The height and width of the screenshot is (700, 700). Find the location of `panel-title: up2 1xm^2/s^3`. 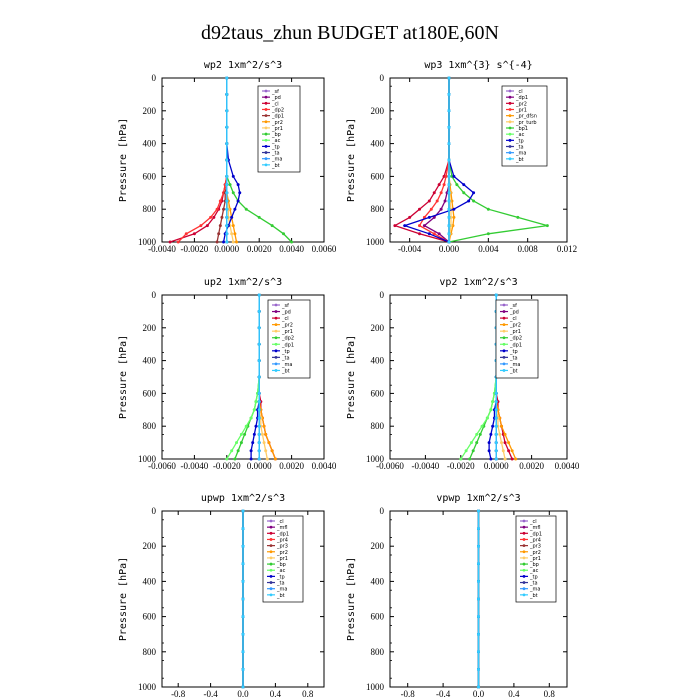

panel-title: up2 1xm^2/s^3 is located at coordinates (243, 282).